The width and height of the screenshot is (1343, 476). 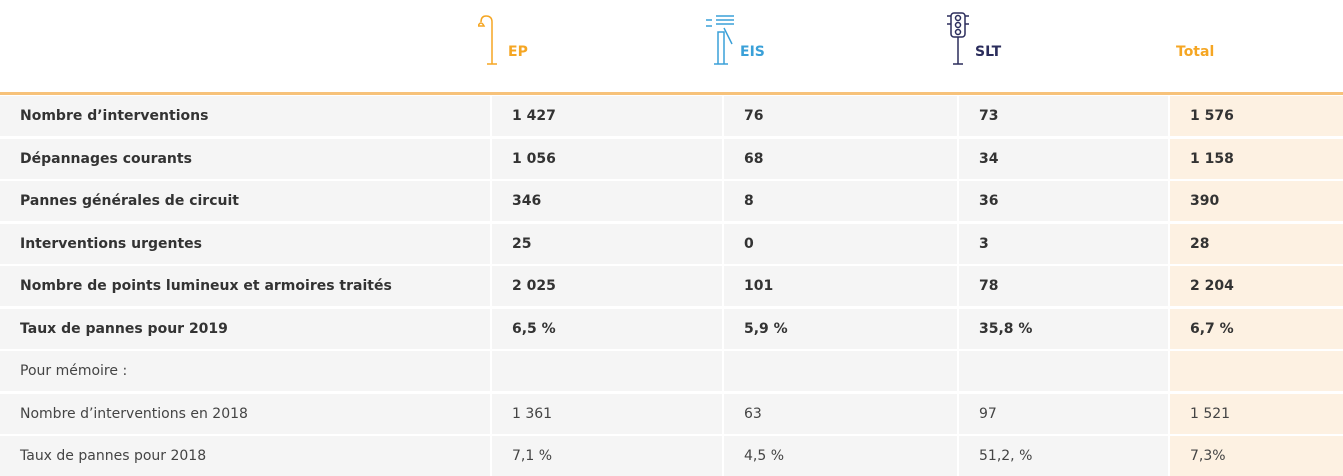 I want to click on row-label: Interventions urgentes, so click(x=245, y=243).